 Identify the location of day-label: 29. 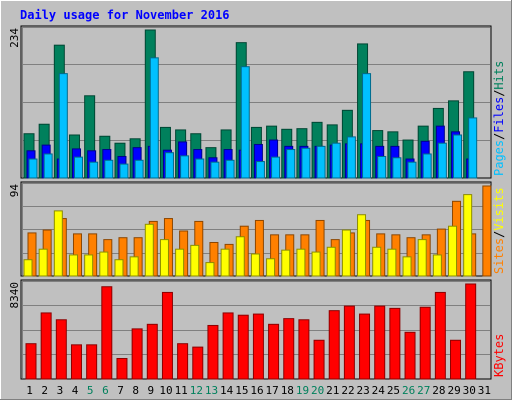
(453, 390).